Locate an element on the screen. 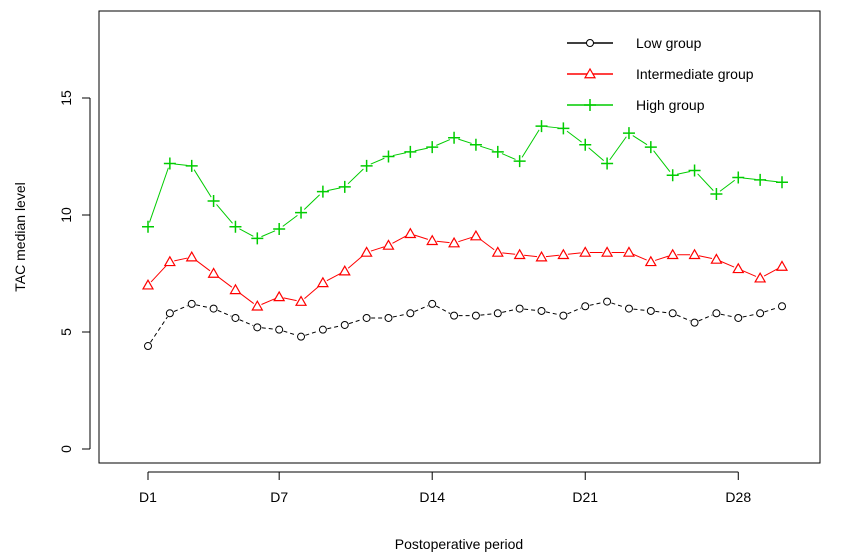 This screenshot has height=557, width=842. legend: Low group Intermediate group High group is located at coordinates (660, 74).